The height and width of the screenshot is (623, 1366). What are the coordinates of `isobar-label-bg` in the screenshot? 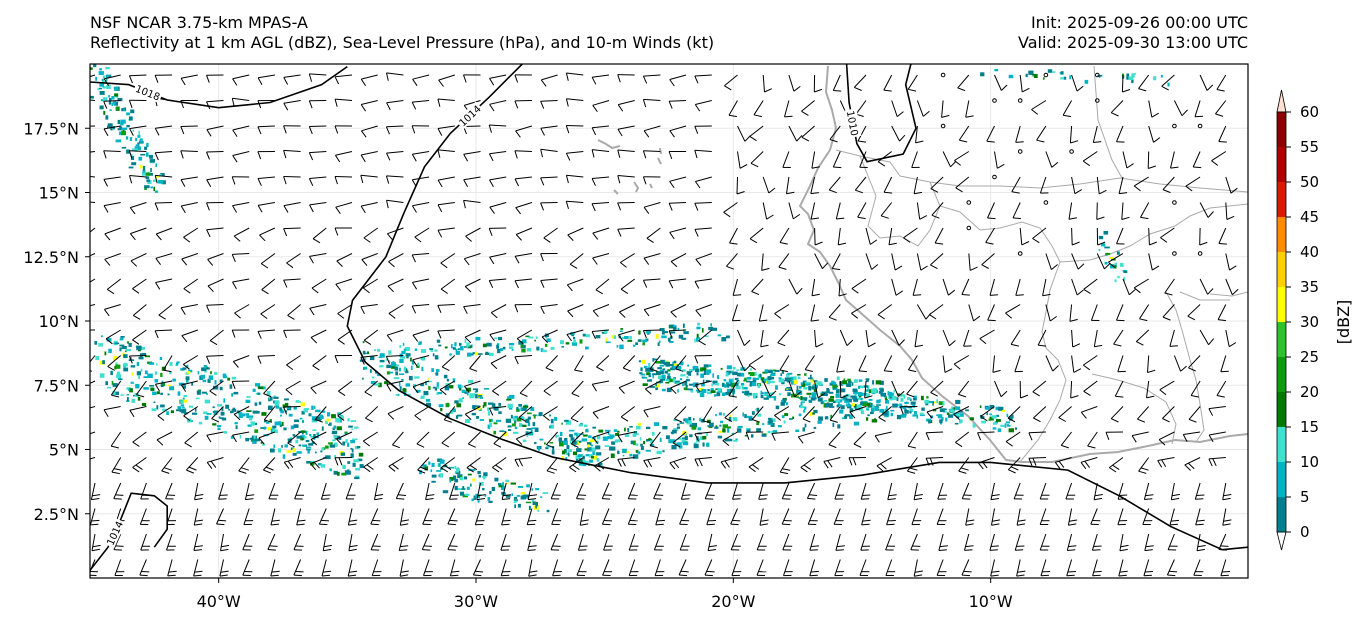 It's located at (148, 92).